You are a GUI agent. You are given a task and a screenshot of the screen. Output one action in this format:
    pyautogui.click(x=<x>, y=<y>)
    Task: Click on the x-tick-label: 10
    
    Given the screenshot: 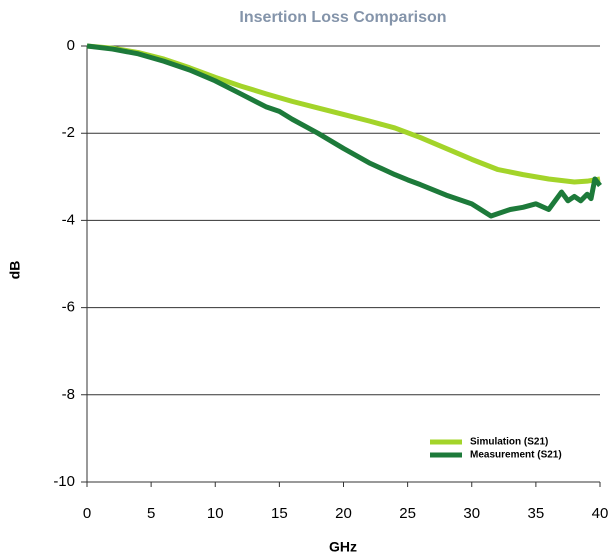 What is the action you would take?
    pyautogui.click(x=215, y=513)
    